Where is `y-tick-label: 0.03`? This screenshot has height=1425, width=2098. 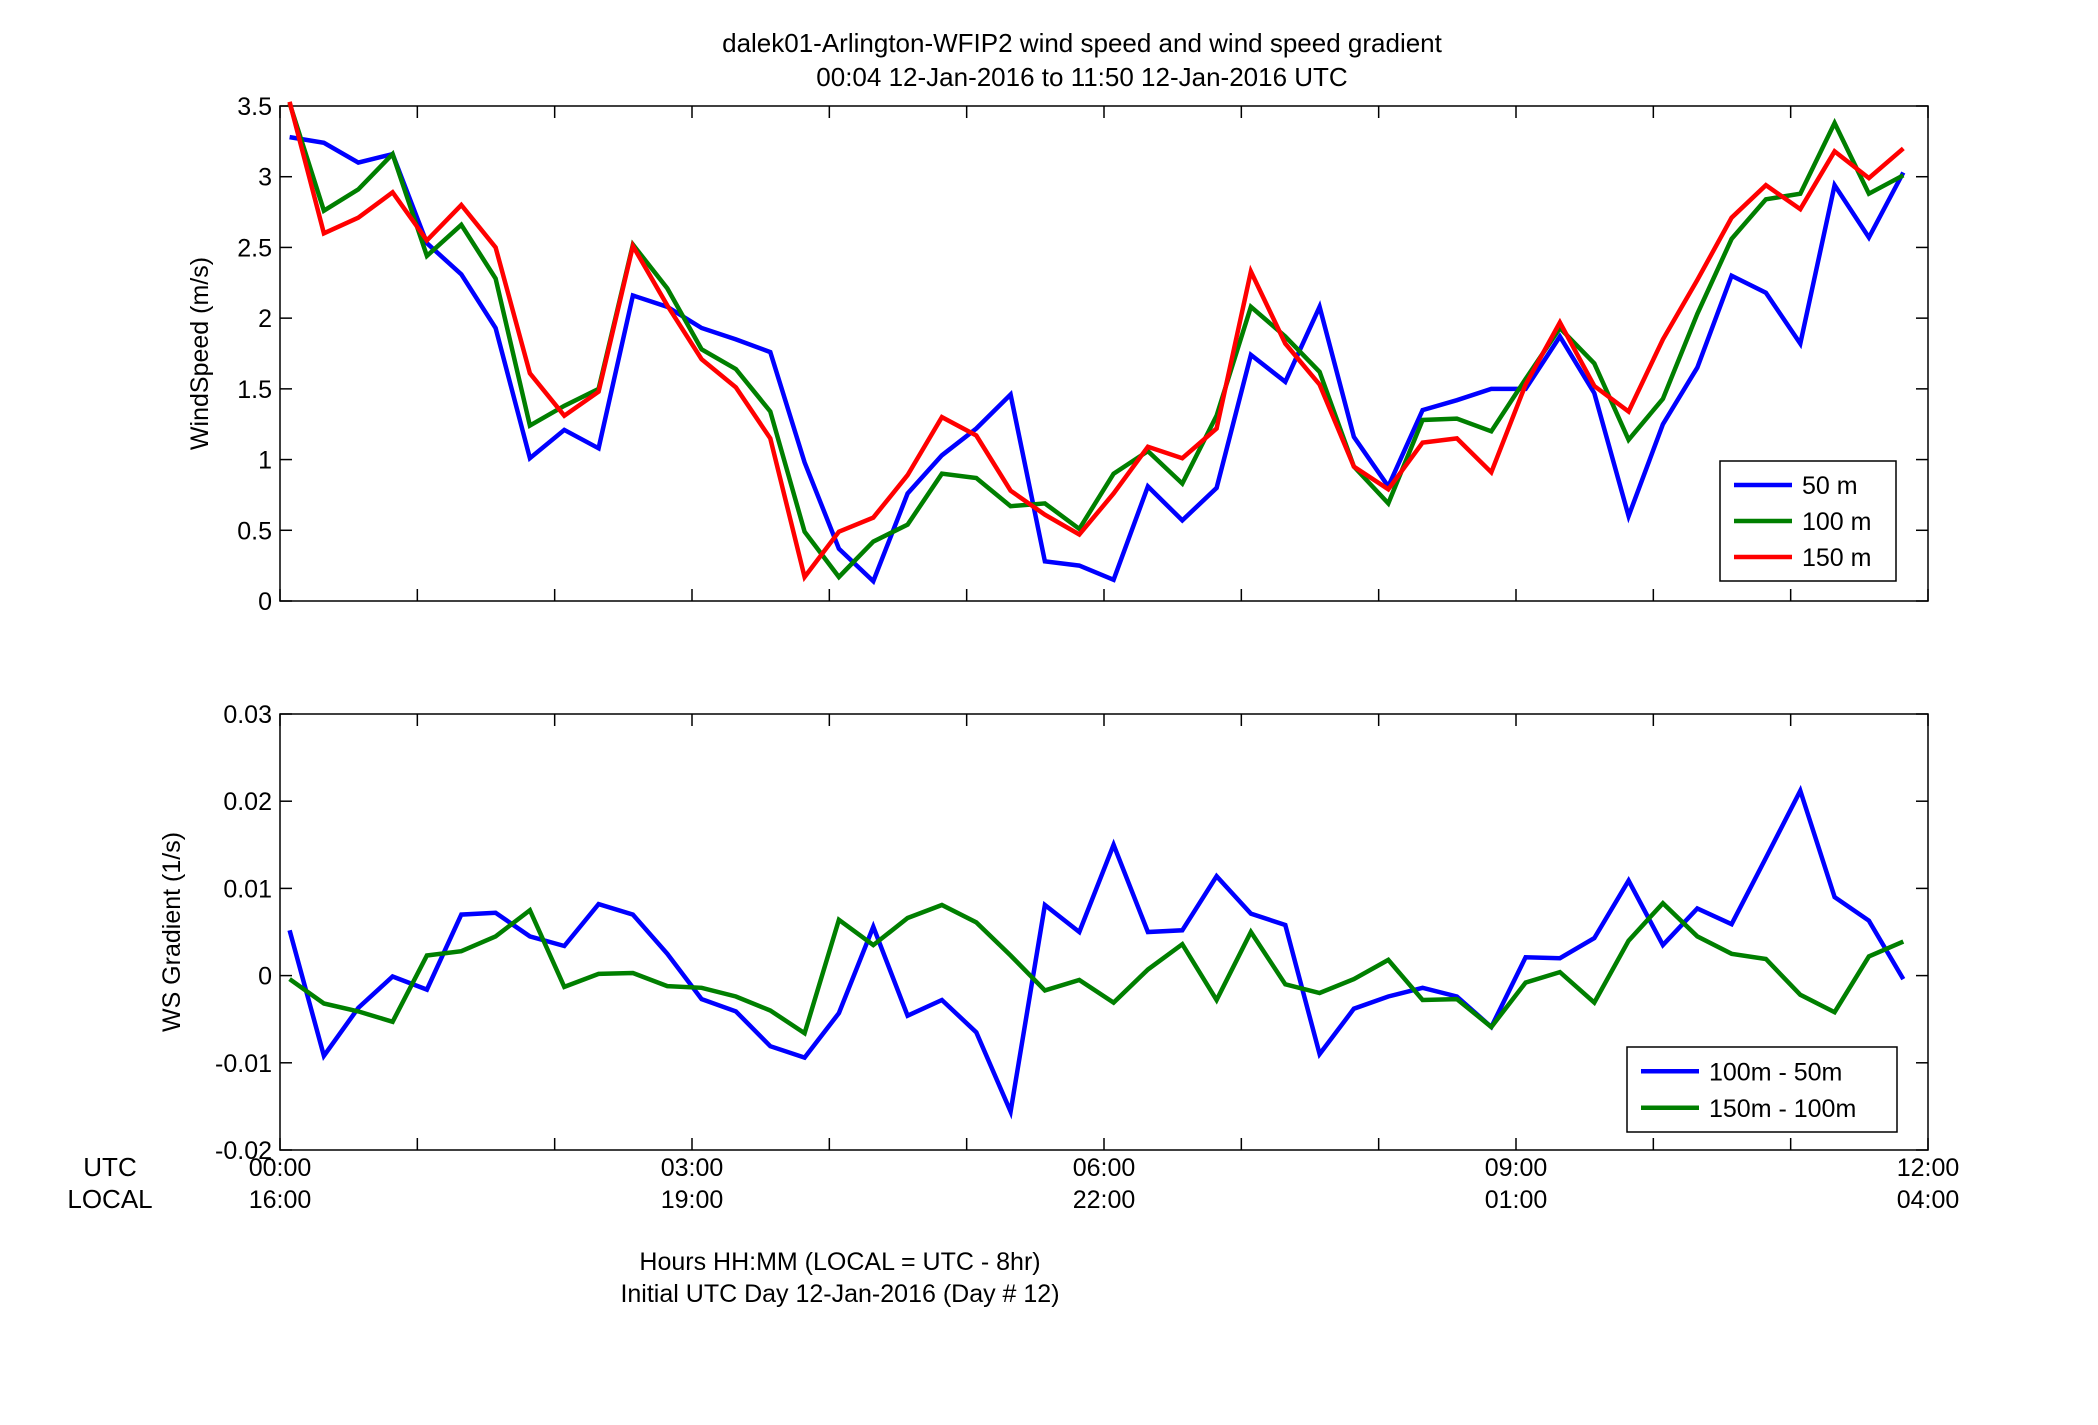 y-tick-label: 0.03 is located at coordinates (247, 715).